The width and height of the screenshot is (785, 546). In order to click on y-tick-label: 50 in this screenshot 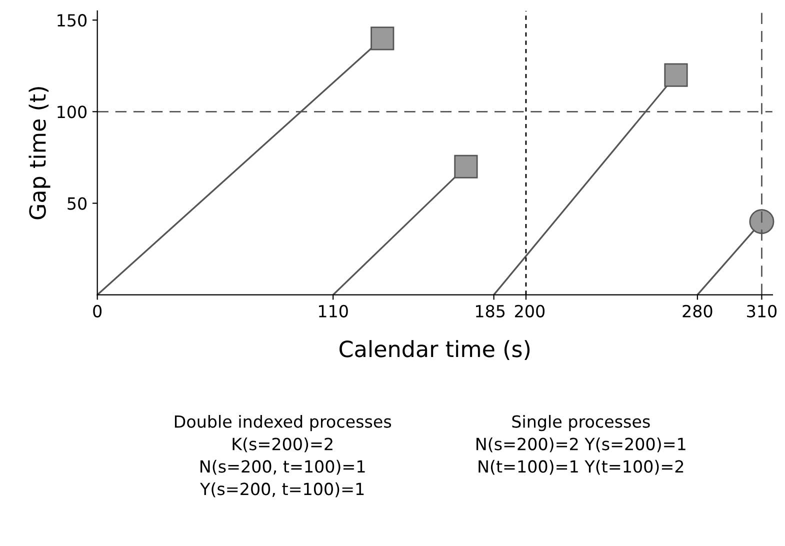, I will do `click(77, 203)`.